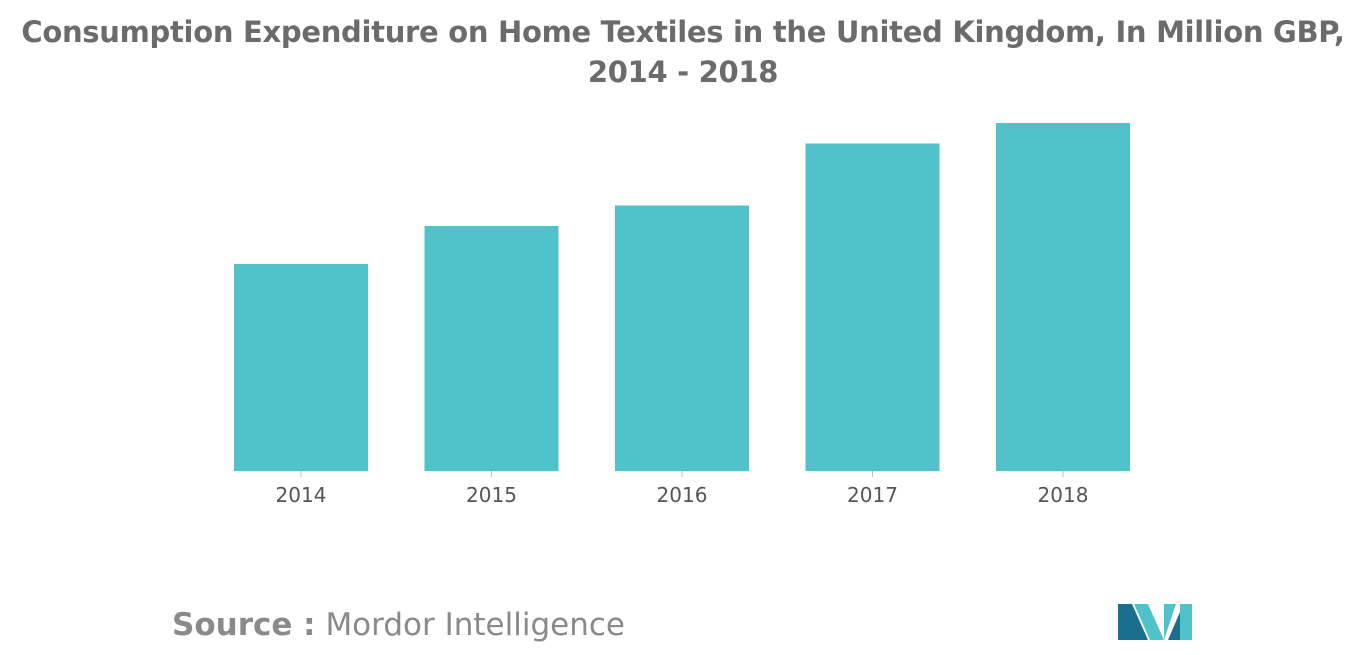 The image size is (1366, 655). I want to click on logo-shape-left, so click(1133, 622).